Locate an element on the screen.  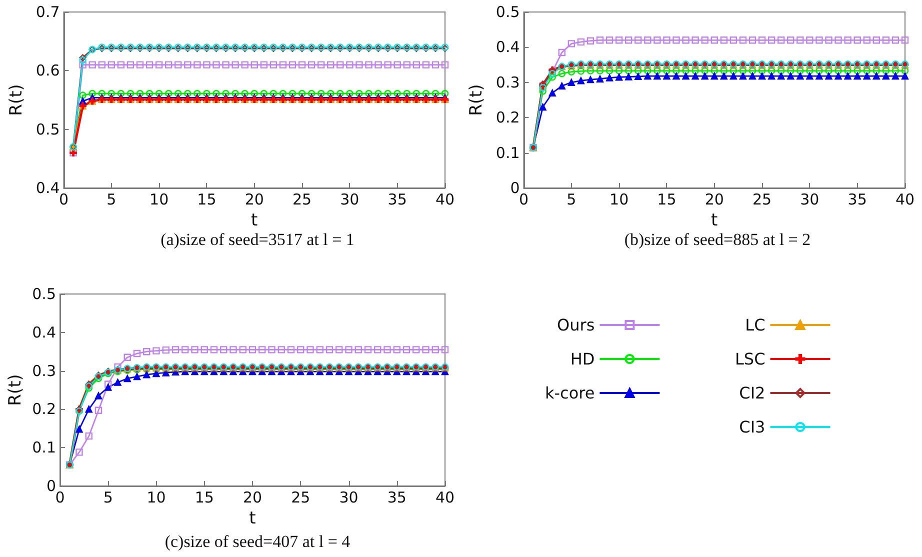
legend-label: LSC is located at coordinates (750, 359).